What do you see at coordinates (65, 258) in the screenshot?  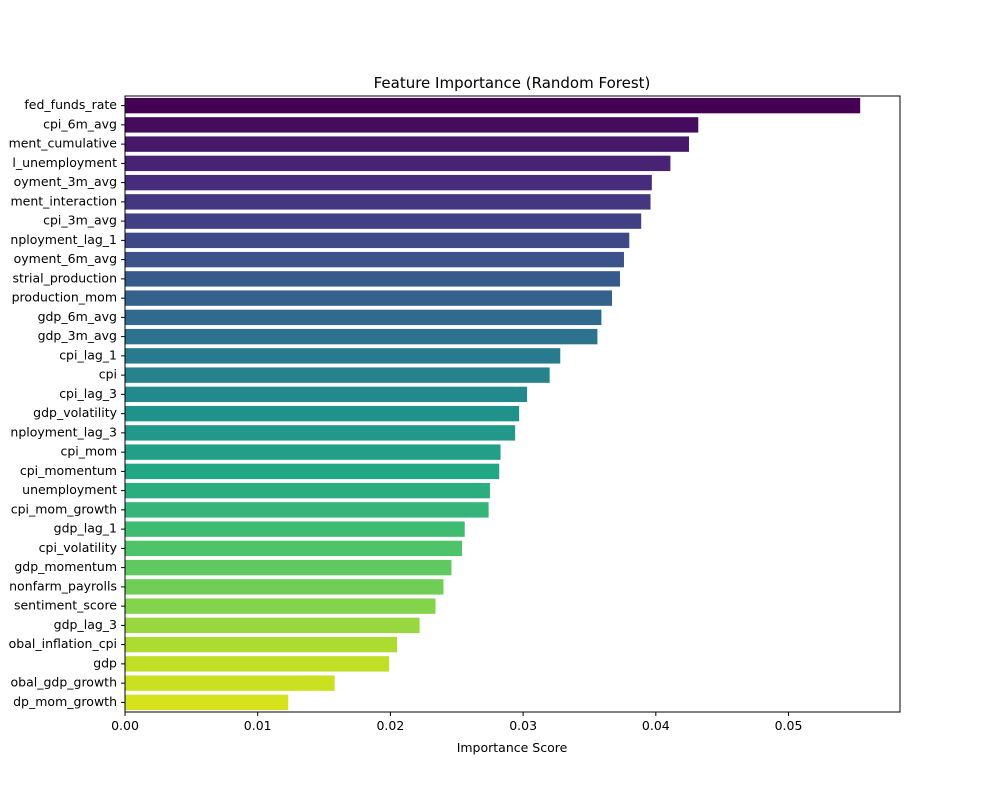 I see `category-label-8: oyment_6m_avg` at bounding box center [65, 258].